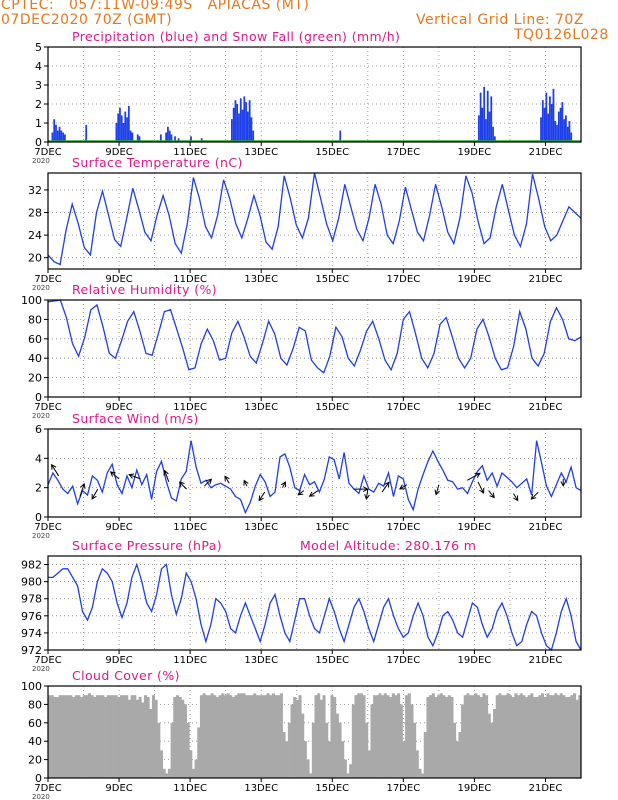 The image size is (618, 800). I want to click on y-tick-label: 4, so click(38, 66).